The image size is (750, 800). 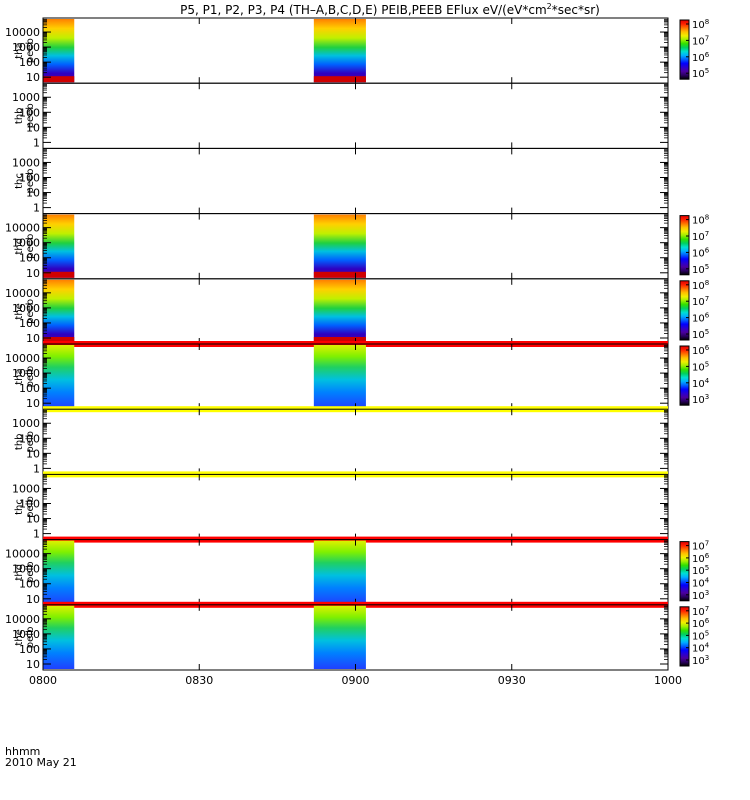 What do you see at coordinates (19, 637) in the screenshot?
I see `y-axis-label: the` at bounding box center [19, 637].